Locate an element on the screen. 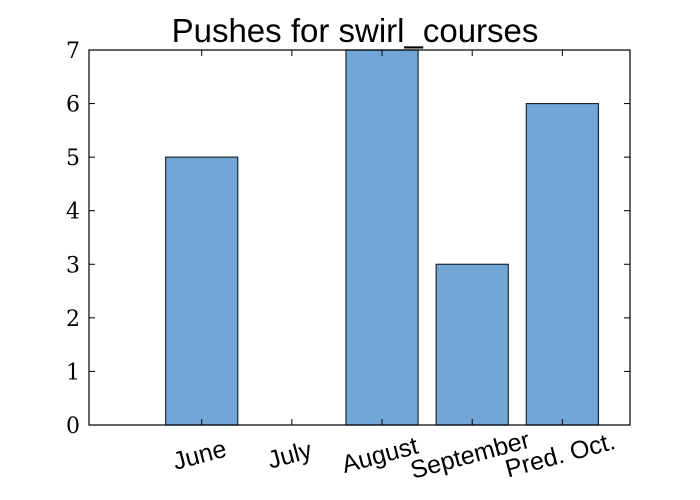 This screenshot has height=500, width=700. y-tick-label: 4 is located at coordinates (73, 212).